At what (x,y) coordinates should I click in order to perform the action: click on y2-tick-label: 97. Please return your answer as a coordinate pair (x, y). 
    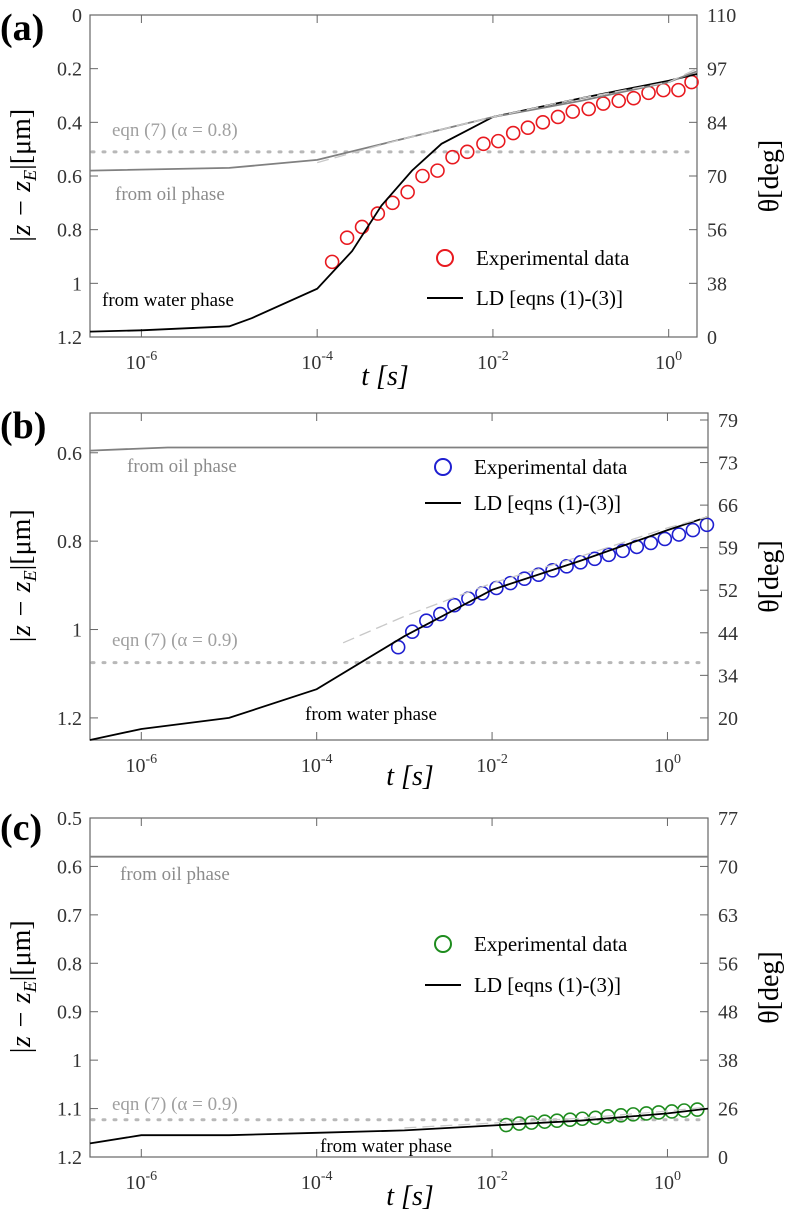
    Looking at the image, I should click on (717, 70).